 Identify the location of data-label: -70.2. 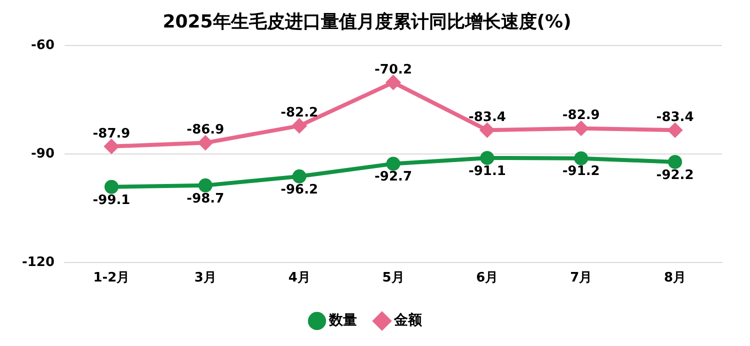
(393, 70).